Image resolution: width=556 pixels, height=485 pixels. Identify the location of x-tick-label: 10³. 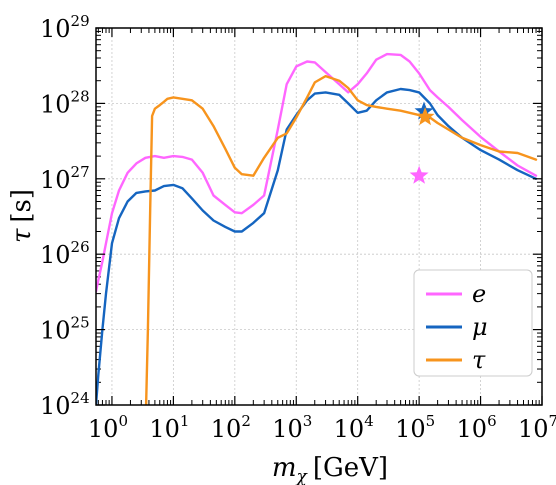
(292, 427).